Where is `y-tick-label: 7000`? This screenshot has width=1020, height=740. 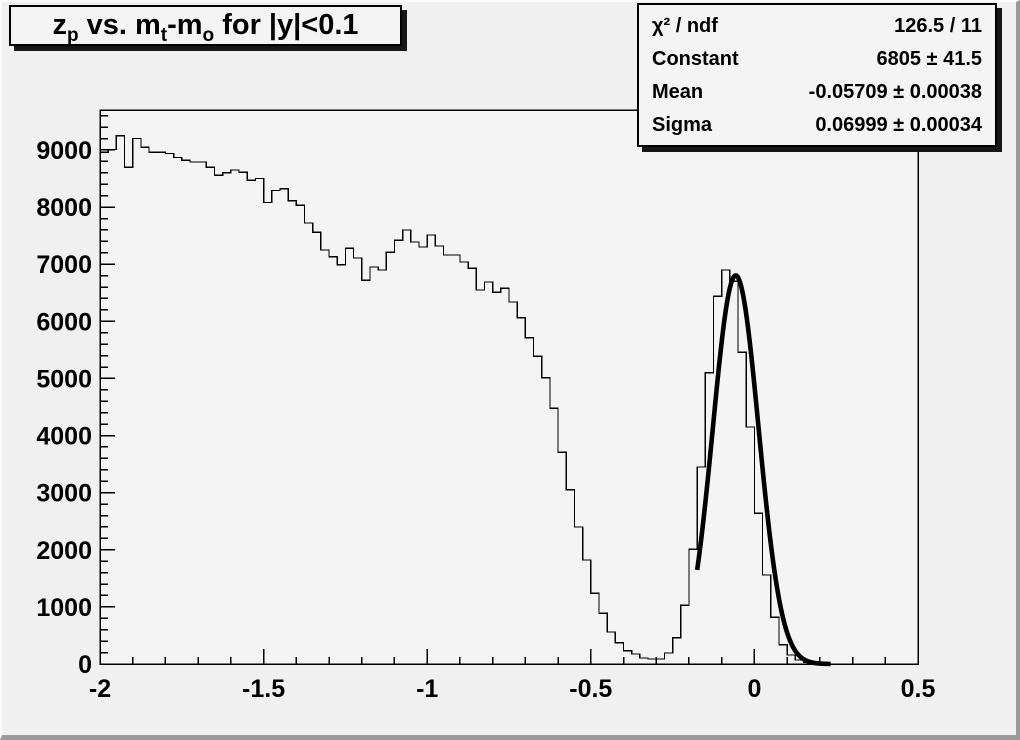 y-tick-label: 7000 is located at coordinates (64, 265).